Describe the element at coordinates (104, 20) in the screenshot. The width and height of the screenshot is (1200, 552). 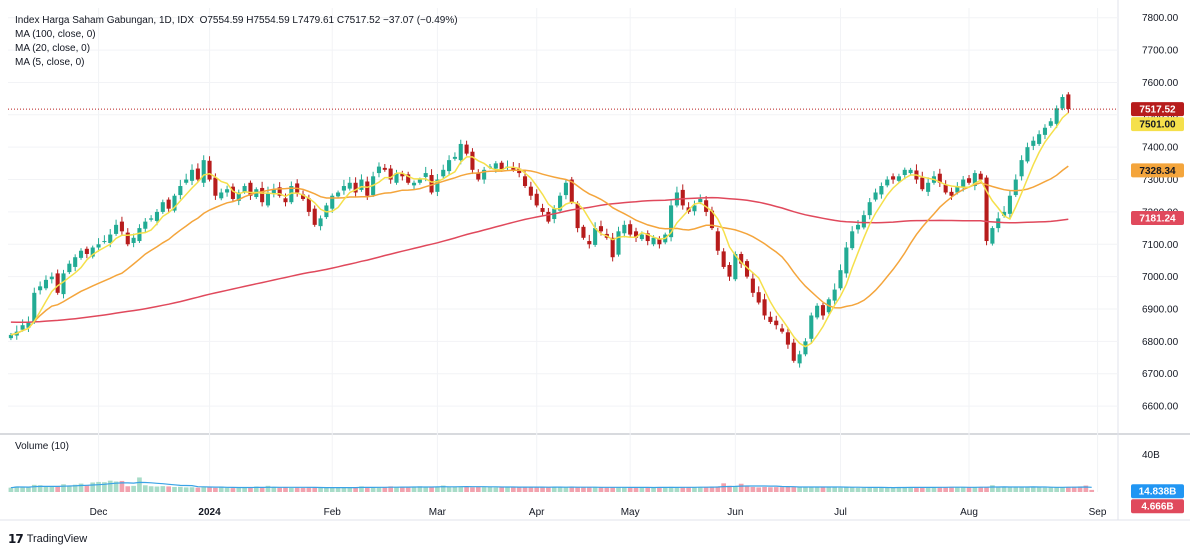
I see `symbol-title: Index Harga Saham Gabungan, 1D, IDX` at that location.